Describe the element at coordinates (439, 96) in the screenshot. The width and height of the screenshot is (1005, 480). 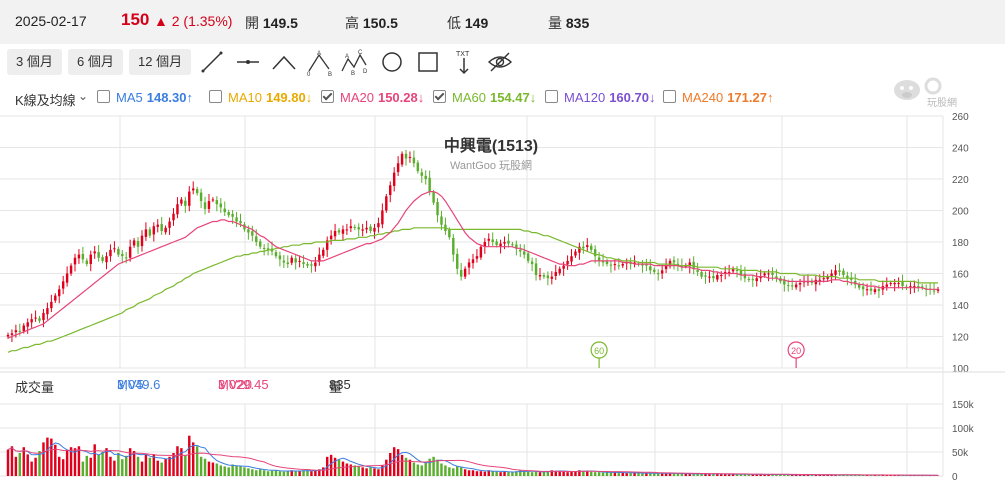
I see `ma60-checkbox` at that location.